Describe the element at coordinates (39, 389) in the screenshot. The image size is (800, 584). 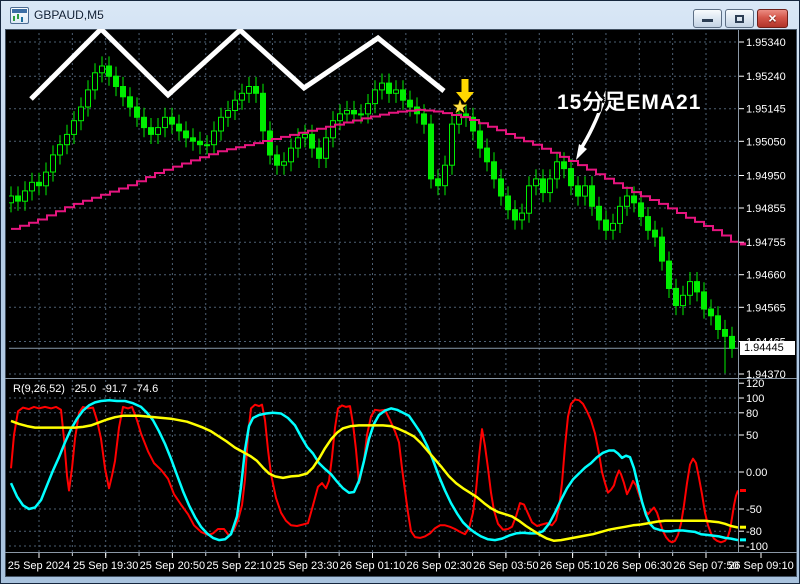
I see `indicator-name: R(9,26,52)` at that location.